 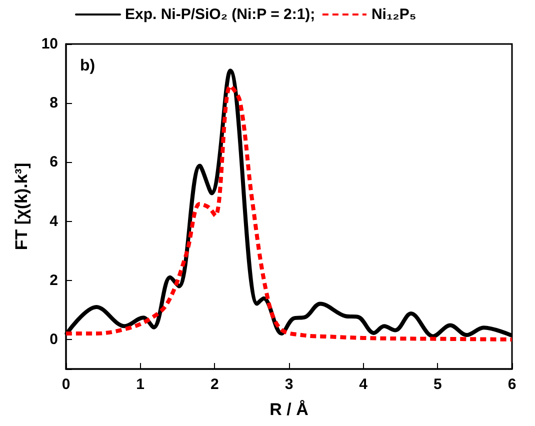 I want to click on y-tick-label: 10, so click(x=49, y=44).